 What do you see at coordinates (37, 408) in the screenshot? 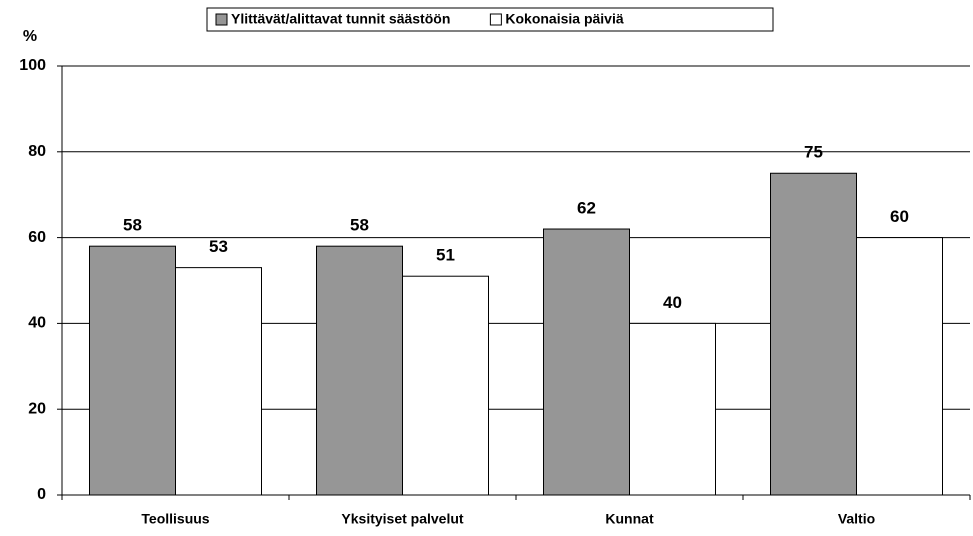
I see `y-tick-label: 20` at bounding box center [37, 408].